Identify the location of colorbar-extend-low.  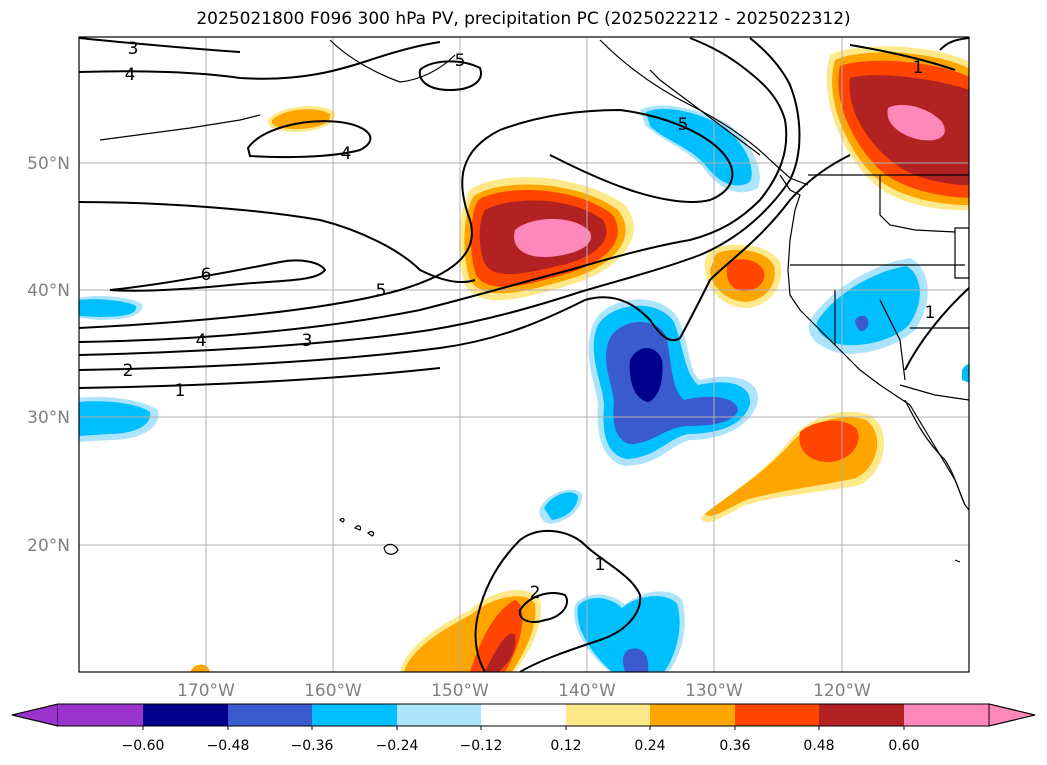
(35, 715).